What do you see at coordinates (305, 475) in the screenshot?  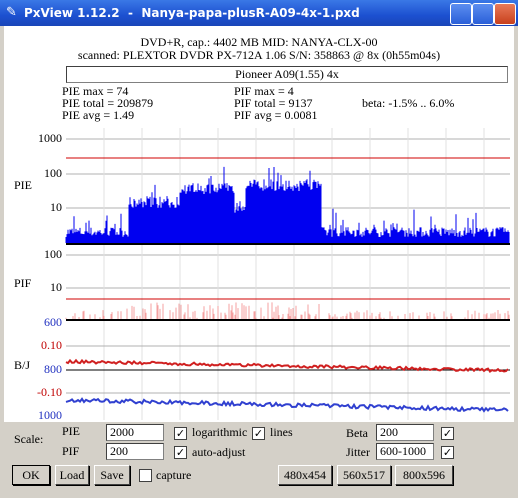 I see `size-button: 480x454` at bounding box center [305, 475].